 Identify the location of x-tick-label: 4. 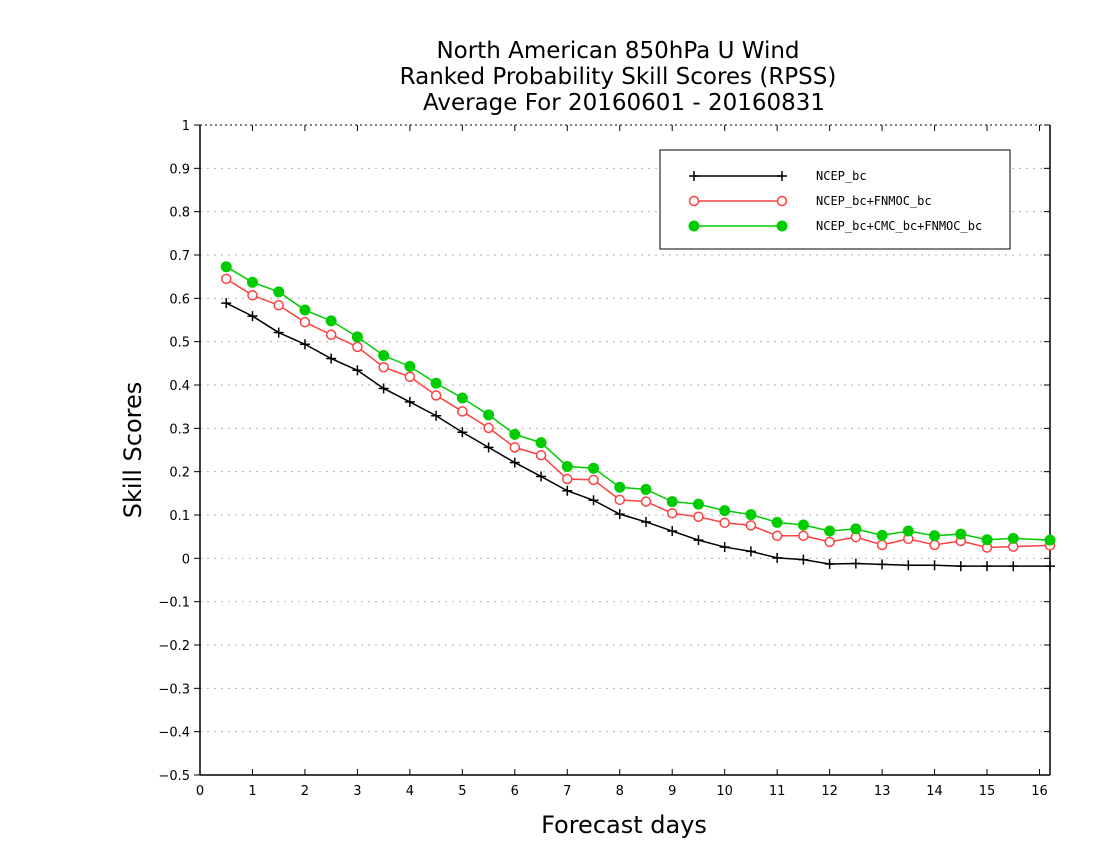
(410, 791).